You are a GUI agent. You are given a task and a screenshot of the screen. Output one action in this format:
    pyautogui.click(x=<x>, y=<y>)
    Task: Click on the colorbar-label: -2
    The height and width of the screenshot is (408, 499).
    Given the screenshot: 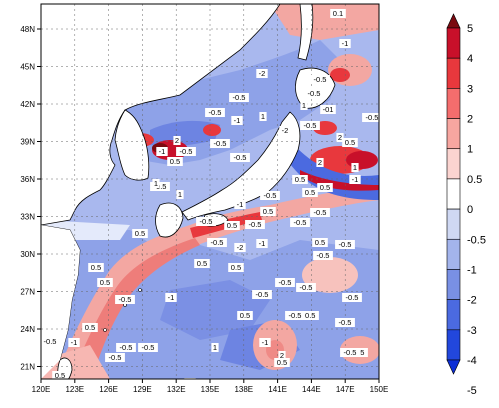 What is the action you would take?
    pyautogui.click(x=472, y=301)
    